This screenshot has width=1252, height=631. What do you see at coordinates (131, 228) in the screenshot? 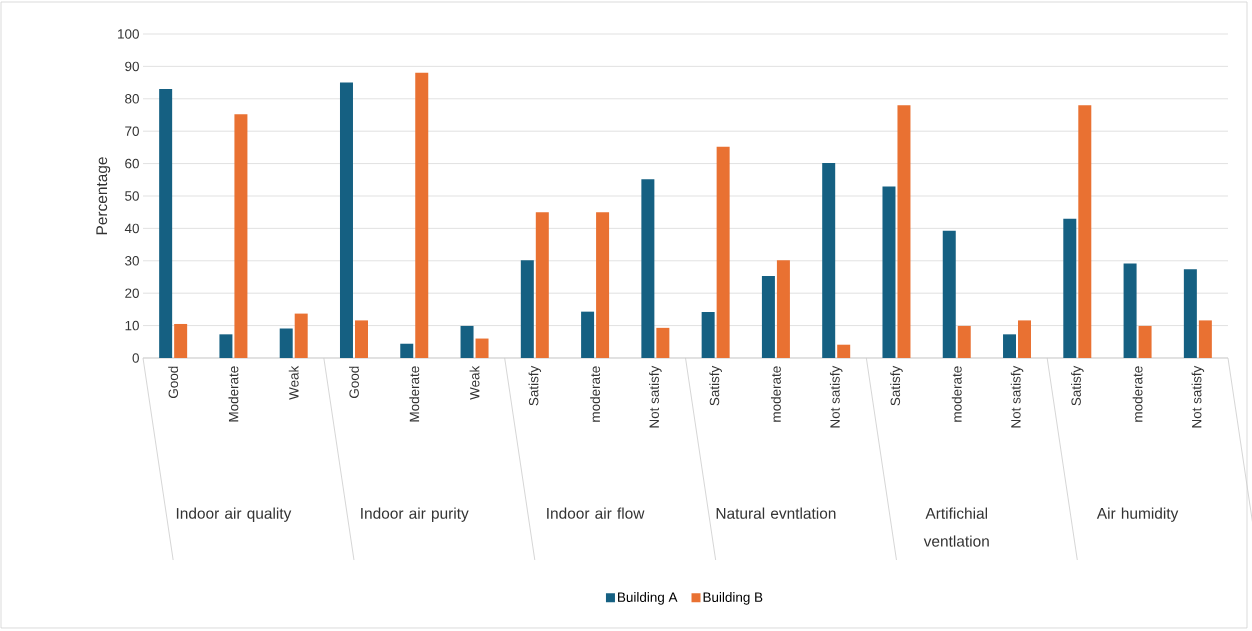
I see `y-tick-label: 40` at bounding box center [131, 228].